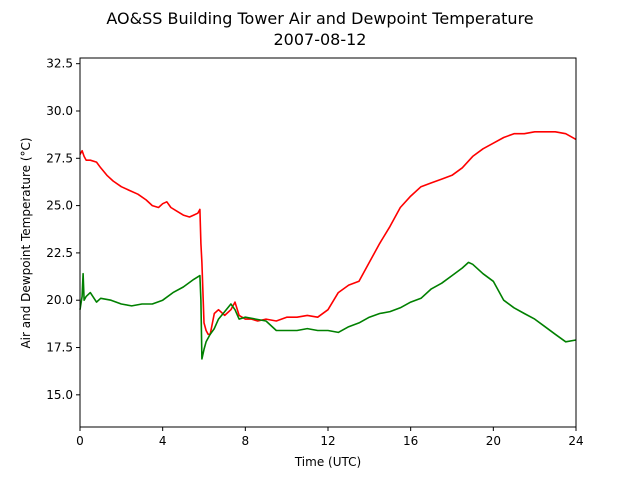  I want to click on x-tick-label: 0, so click(80, 441).